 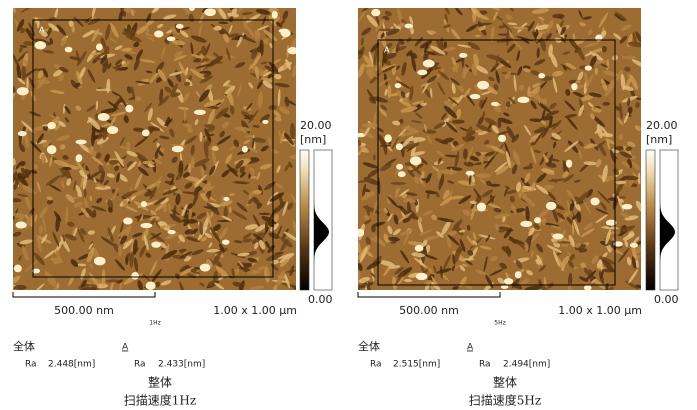 What do you see at coordinates (316, 125) in the screenshot?
I see `colorbar-max: 20.00` at bounding box center [316, 125].